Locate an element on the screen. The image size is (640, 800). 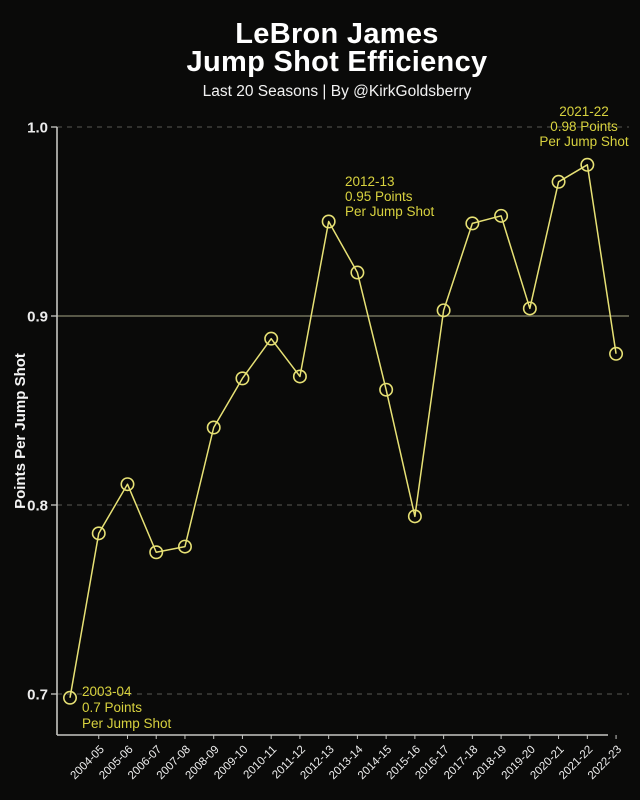
annotation-2021-22-line-1: 0.98 Points is located at coordinates (584, 126).